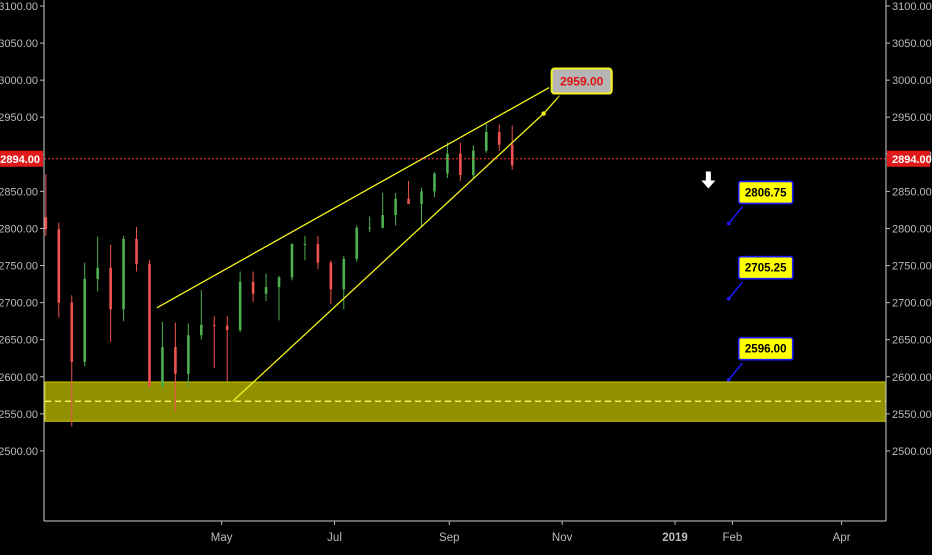  Describe the element at coordinates (334, 538) in the screenshot. I see `x-tick-label: Jul` at that location.